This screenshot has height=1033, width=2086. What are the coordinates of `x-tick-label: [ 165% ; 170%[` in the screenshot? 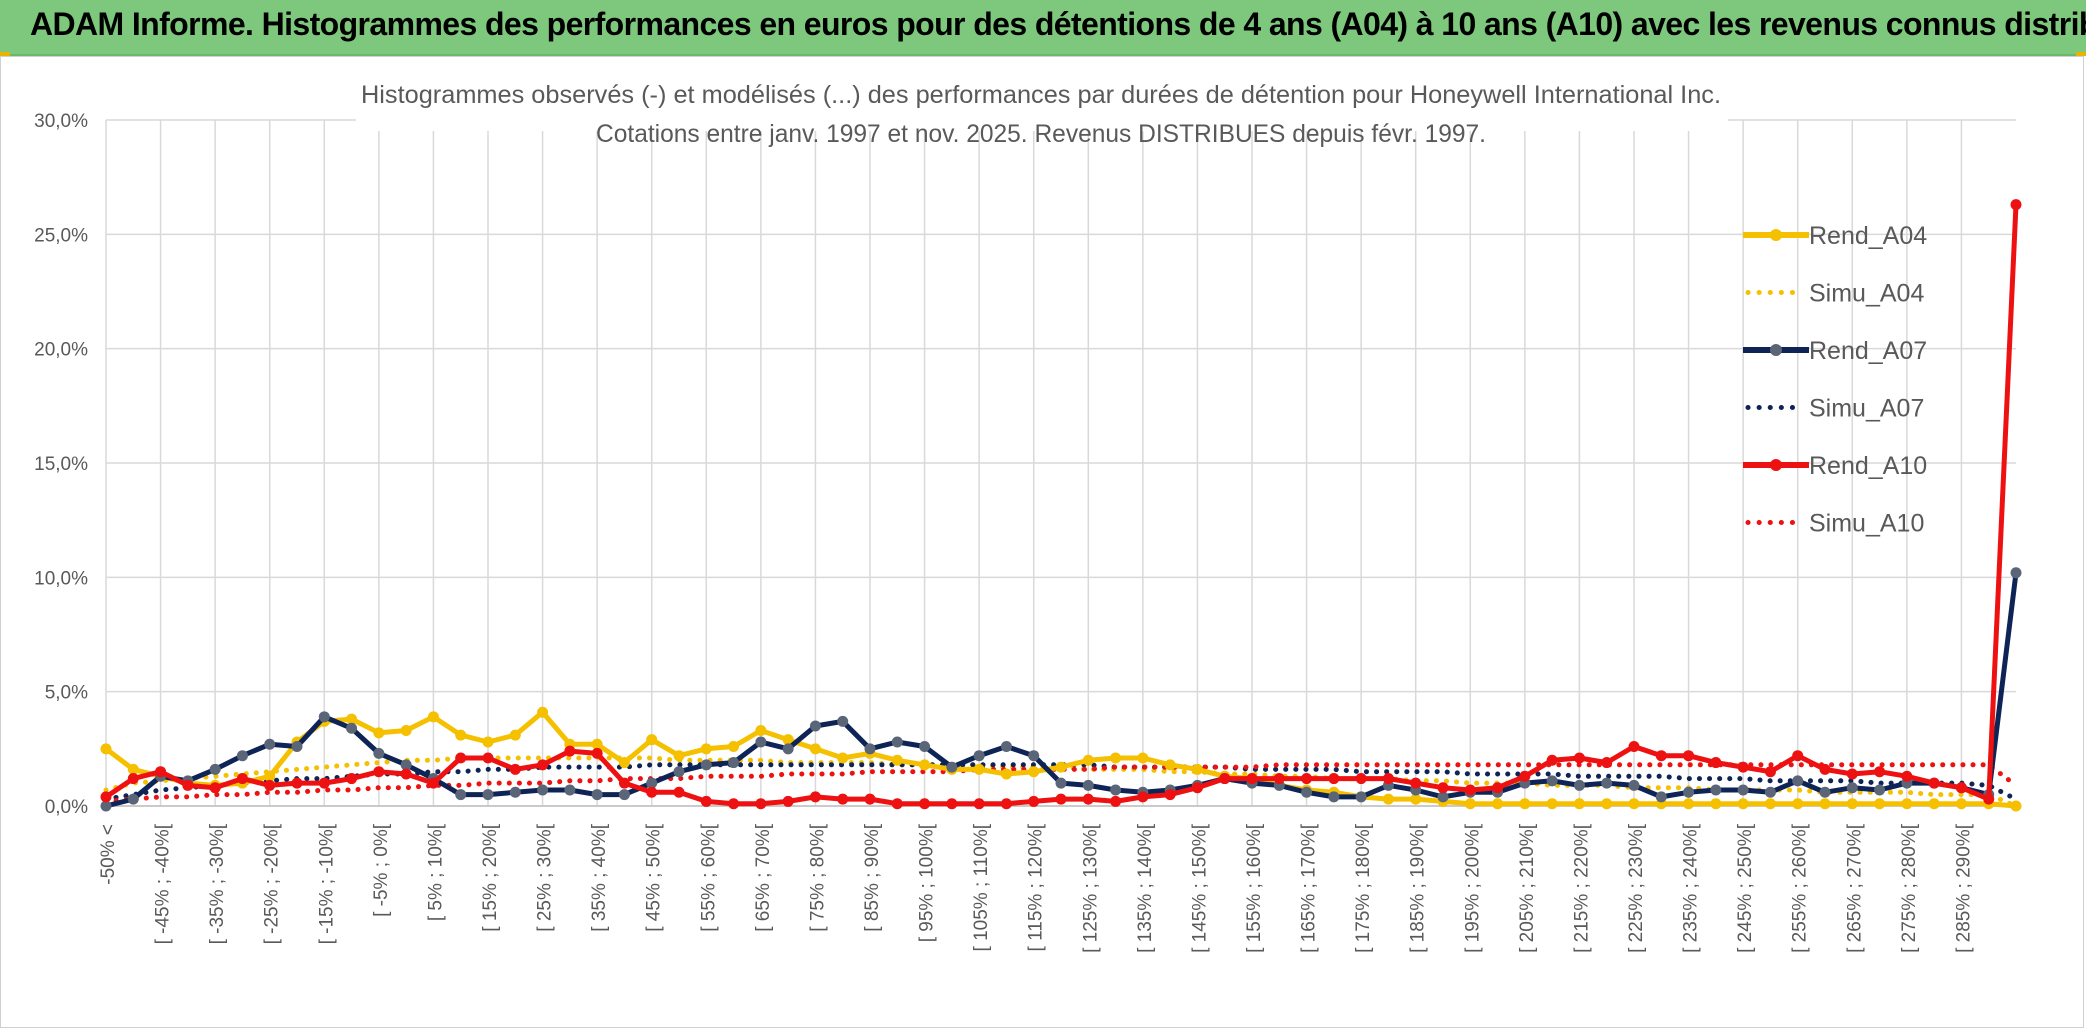 It's located at (1309, 888).